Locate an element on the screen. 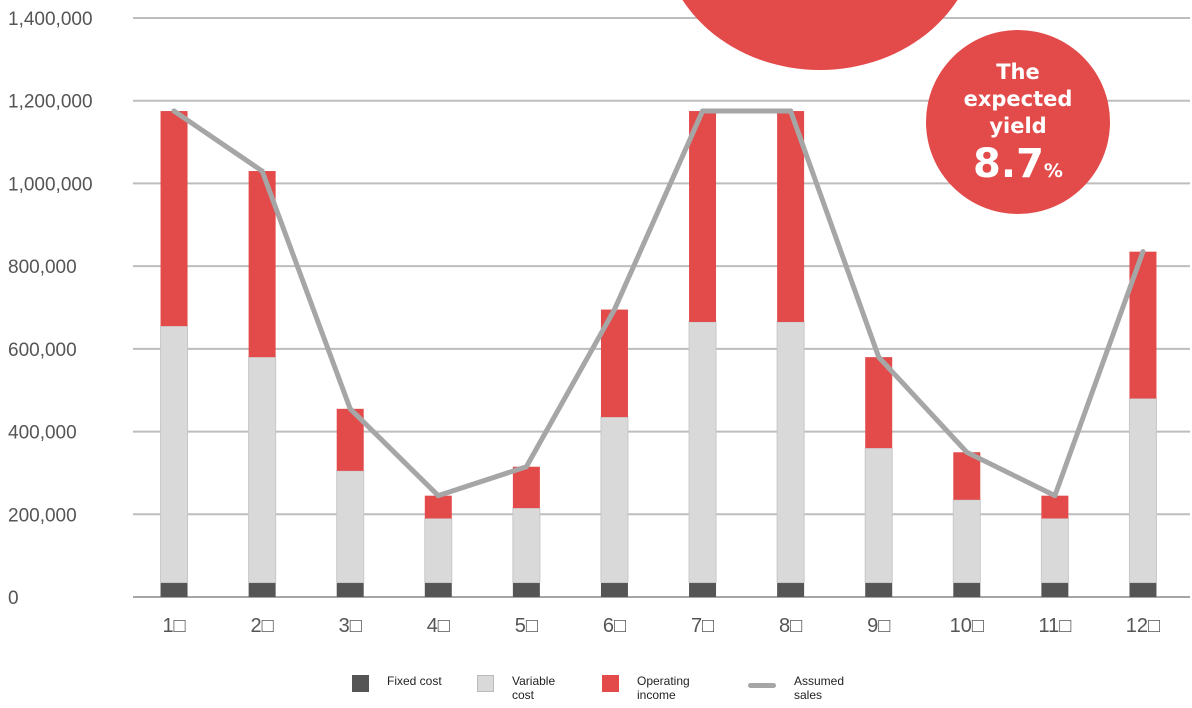 The image size is (1192, 708). x-tick-label: 10□ is located at coordinates (967, 626).